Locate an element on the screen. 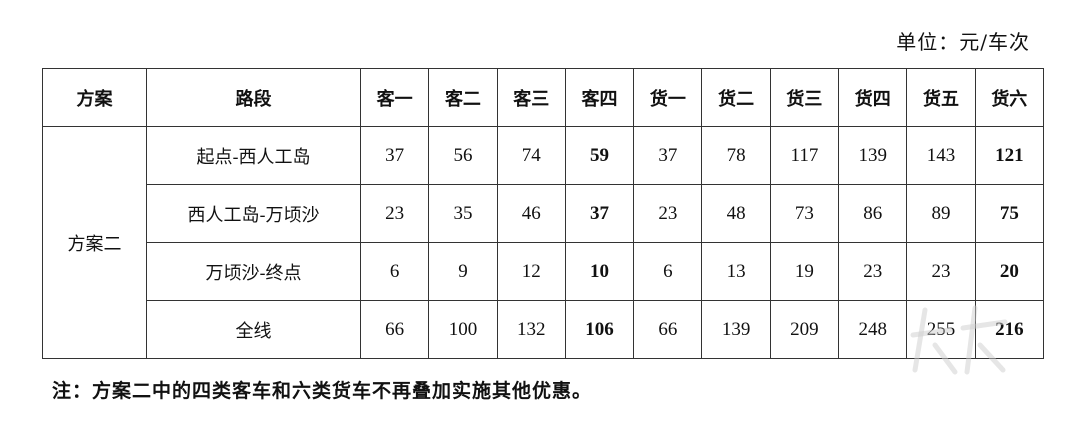 This screenshot has width=1080, height=426. column-header: 货六 is located at coordinates (1009, 97).